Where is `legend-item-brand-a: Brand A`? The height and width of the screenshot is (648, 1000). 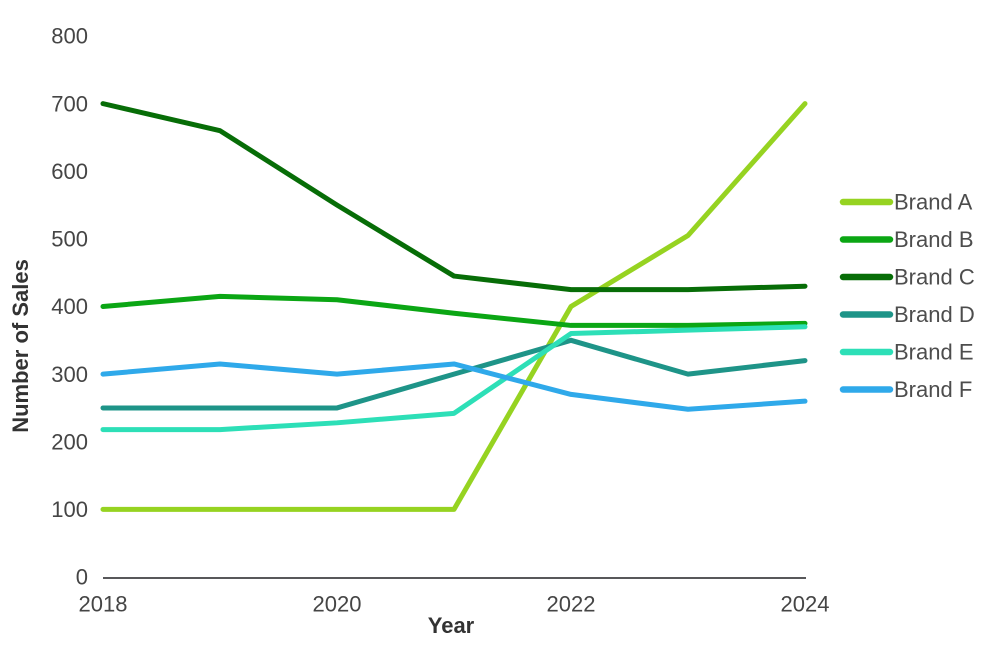 legend-item-brand-a: Brand A is located at coordinates (906, 202).